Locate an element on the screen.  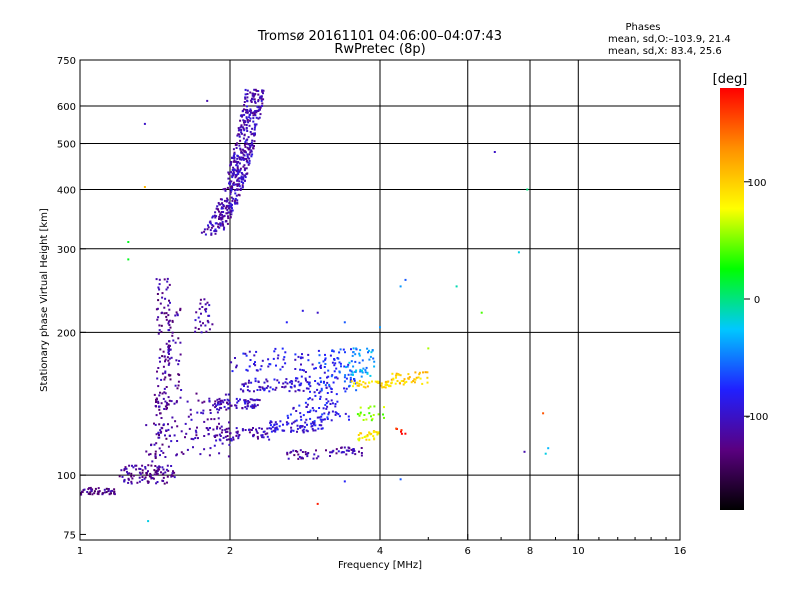
y-axis-label: Stationary phase Virtual Height [km] is located at coordinates (44, 300).